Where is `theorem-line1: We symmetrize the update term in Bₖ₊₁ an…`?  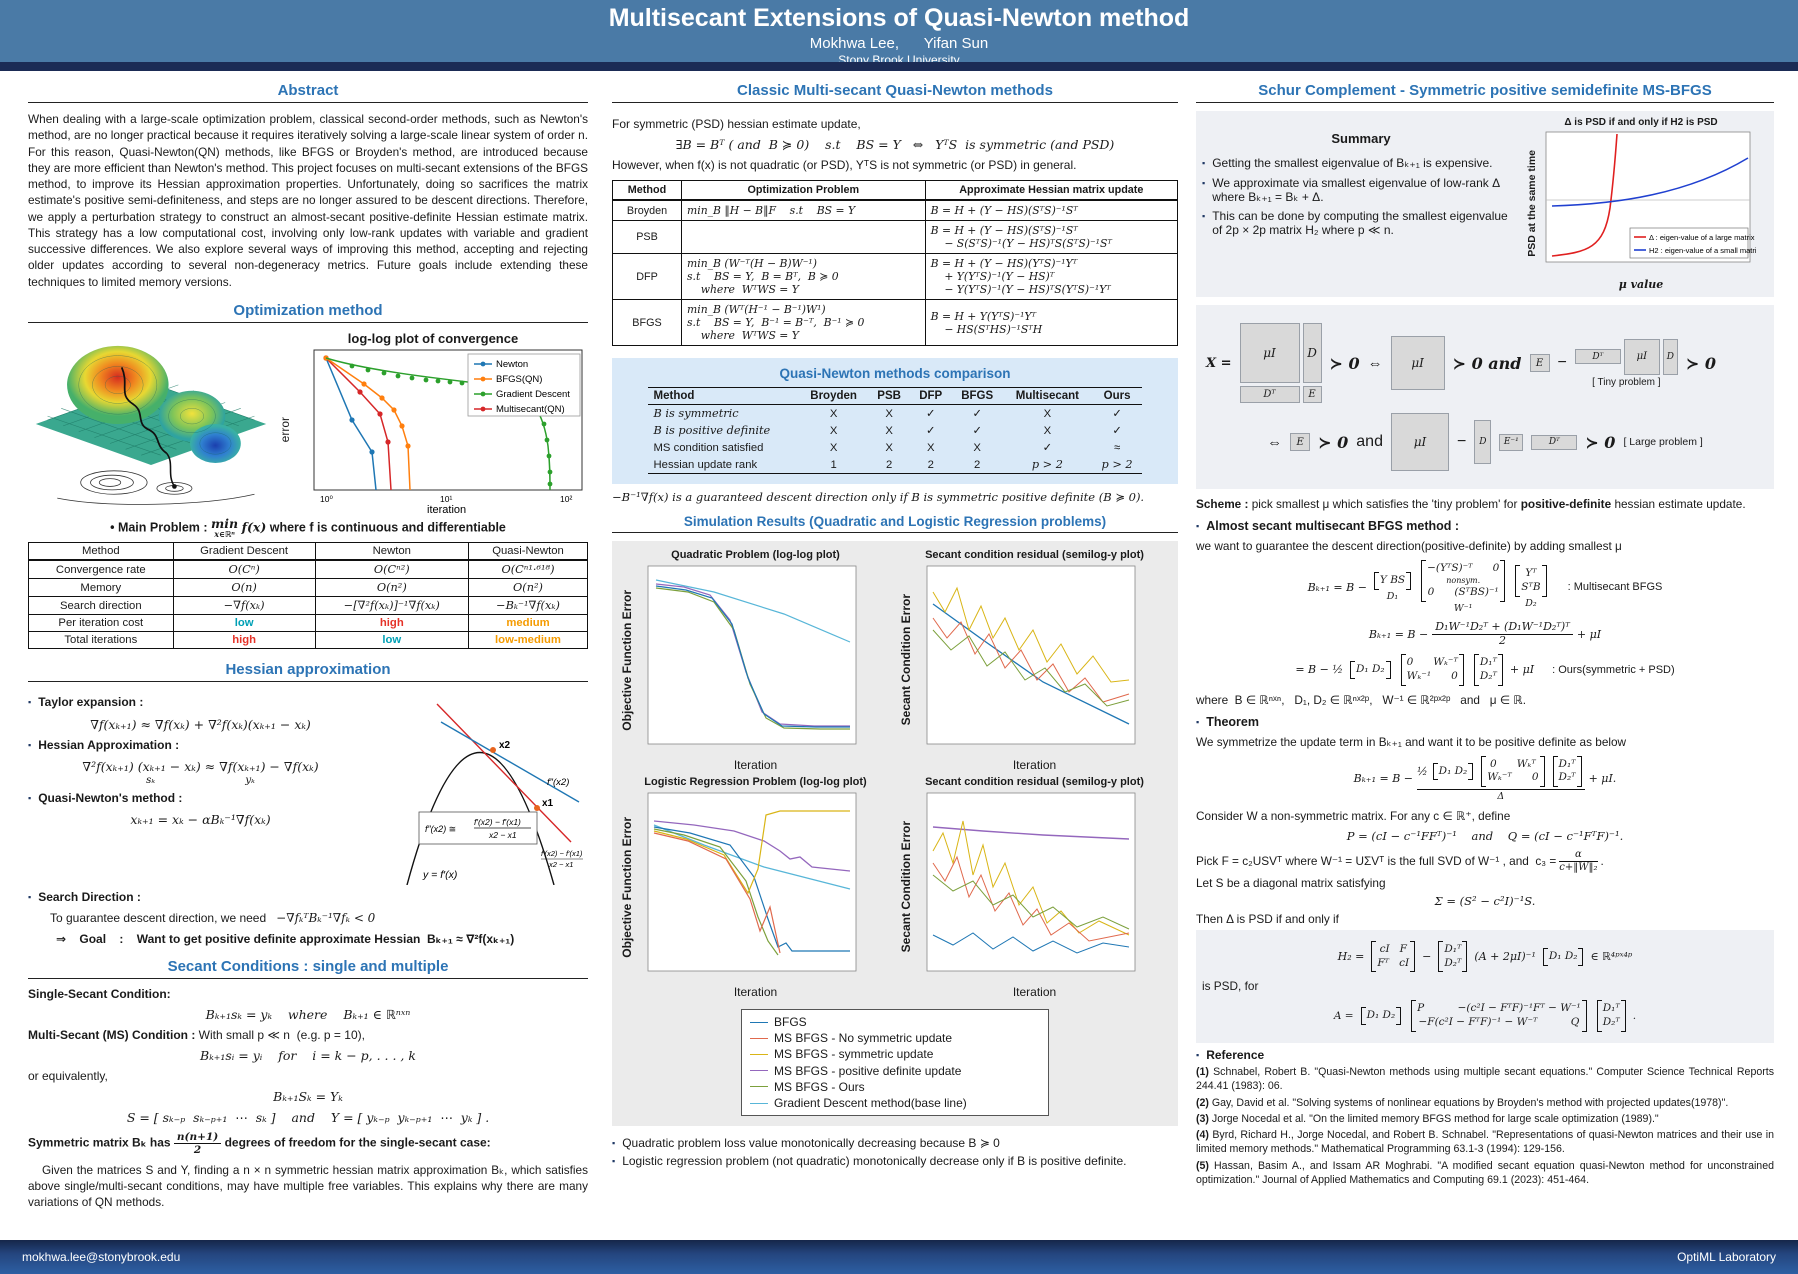 theorem-line1: We symmetrize the update term in Bₖ₊₁ an… is located at coordinates (1411, 741).